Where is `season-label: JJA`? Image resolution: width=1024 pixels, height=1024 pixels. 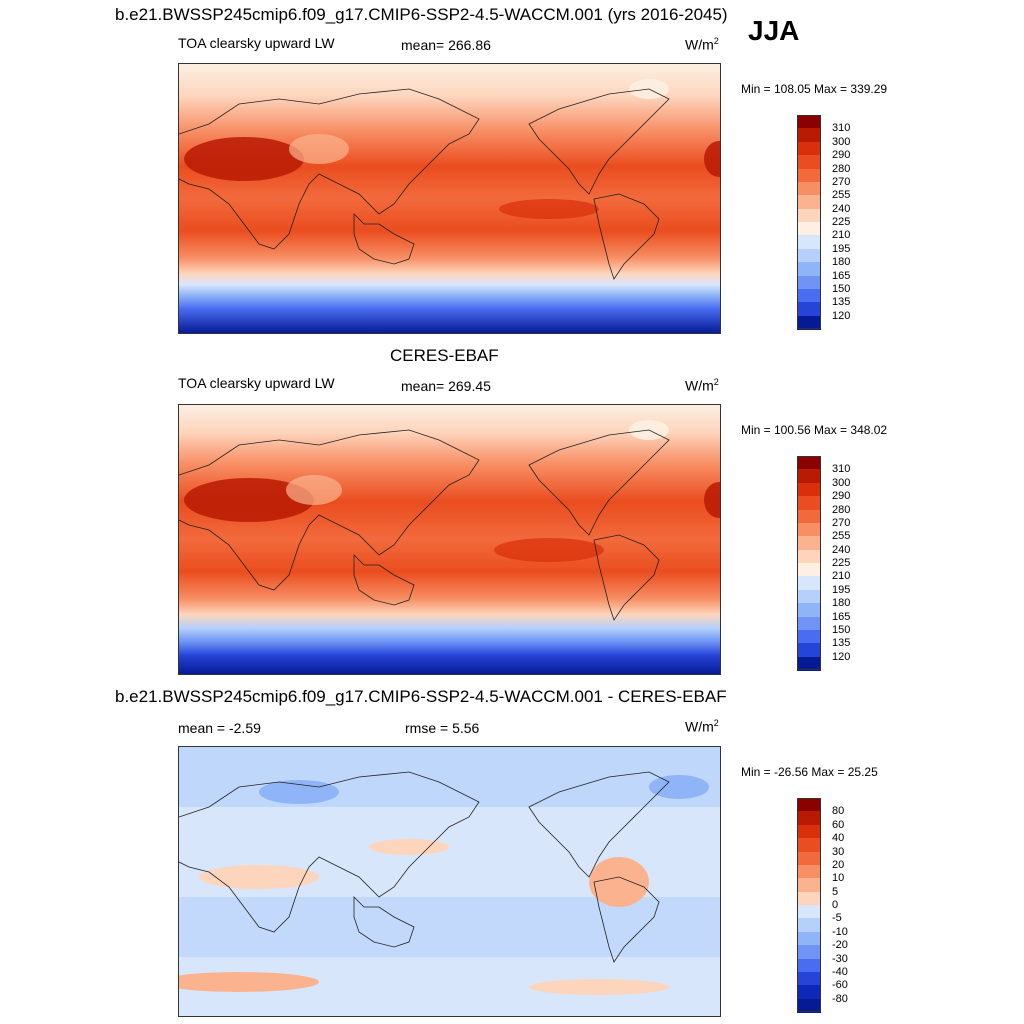
season-label: JJA is located at coordinates (774, 30).